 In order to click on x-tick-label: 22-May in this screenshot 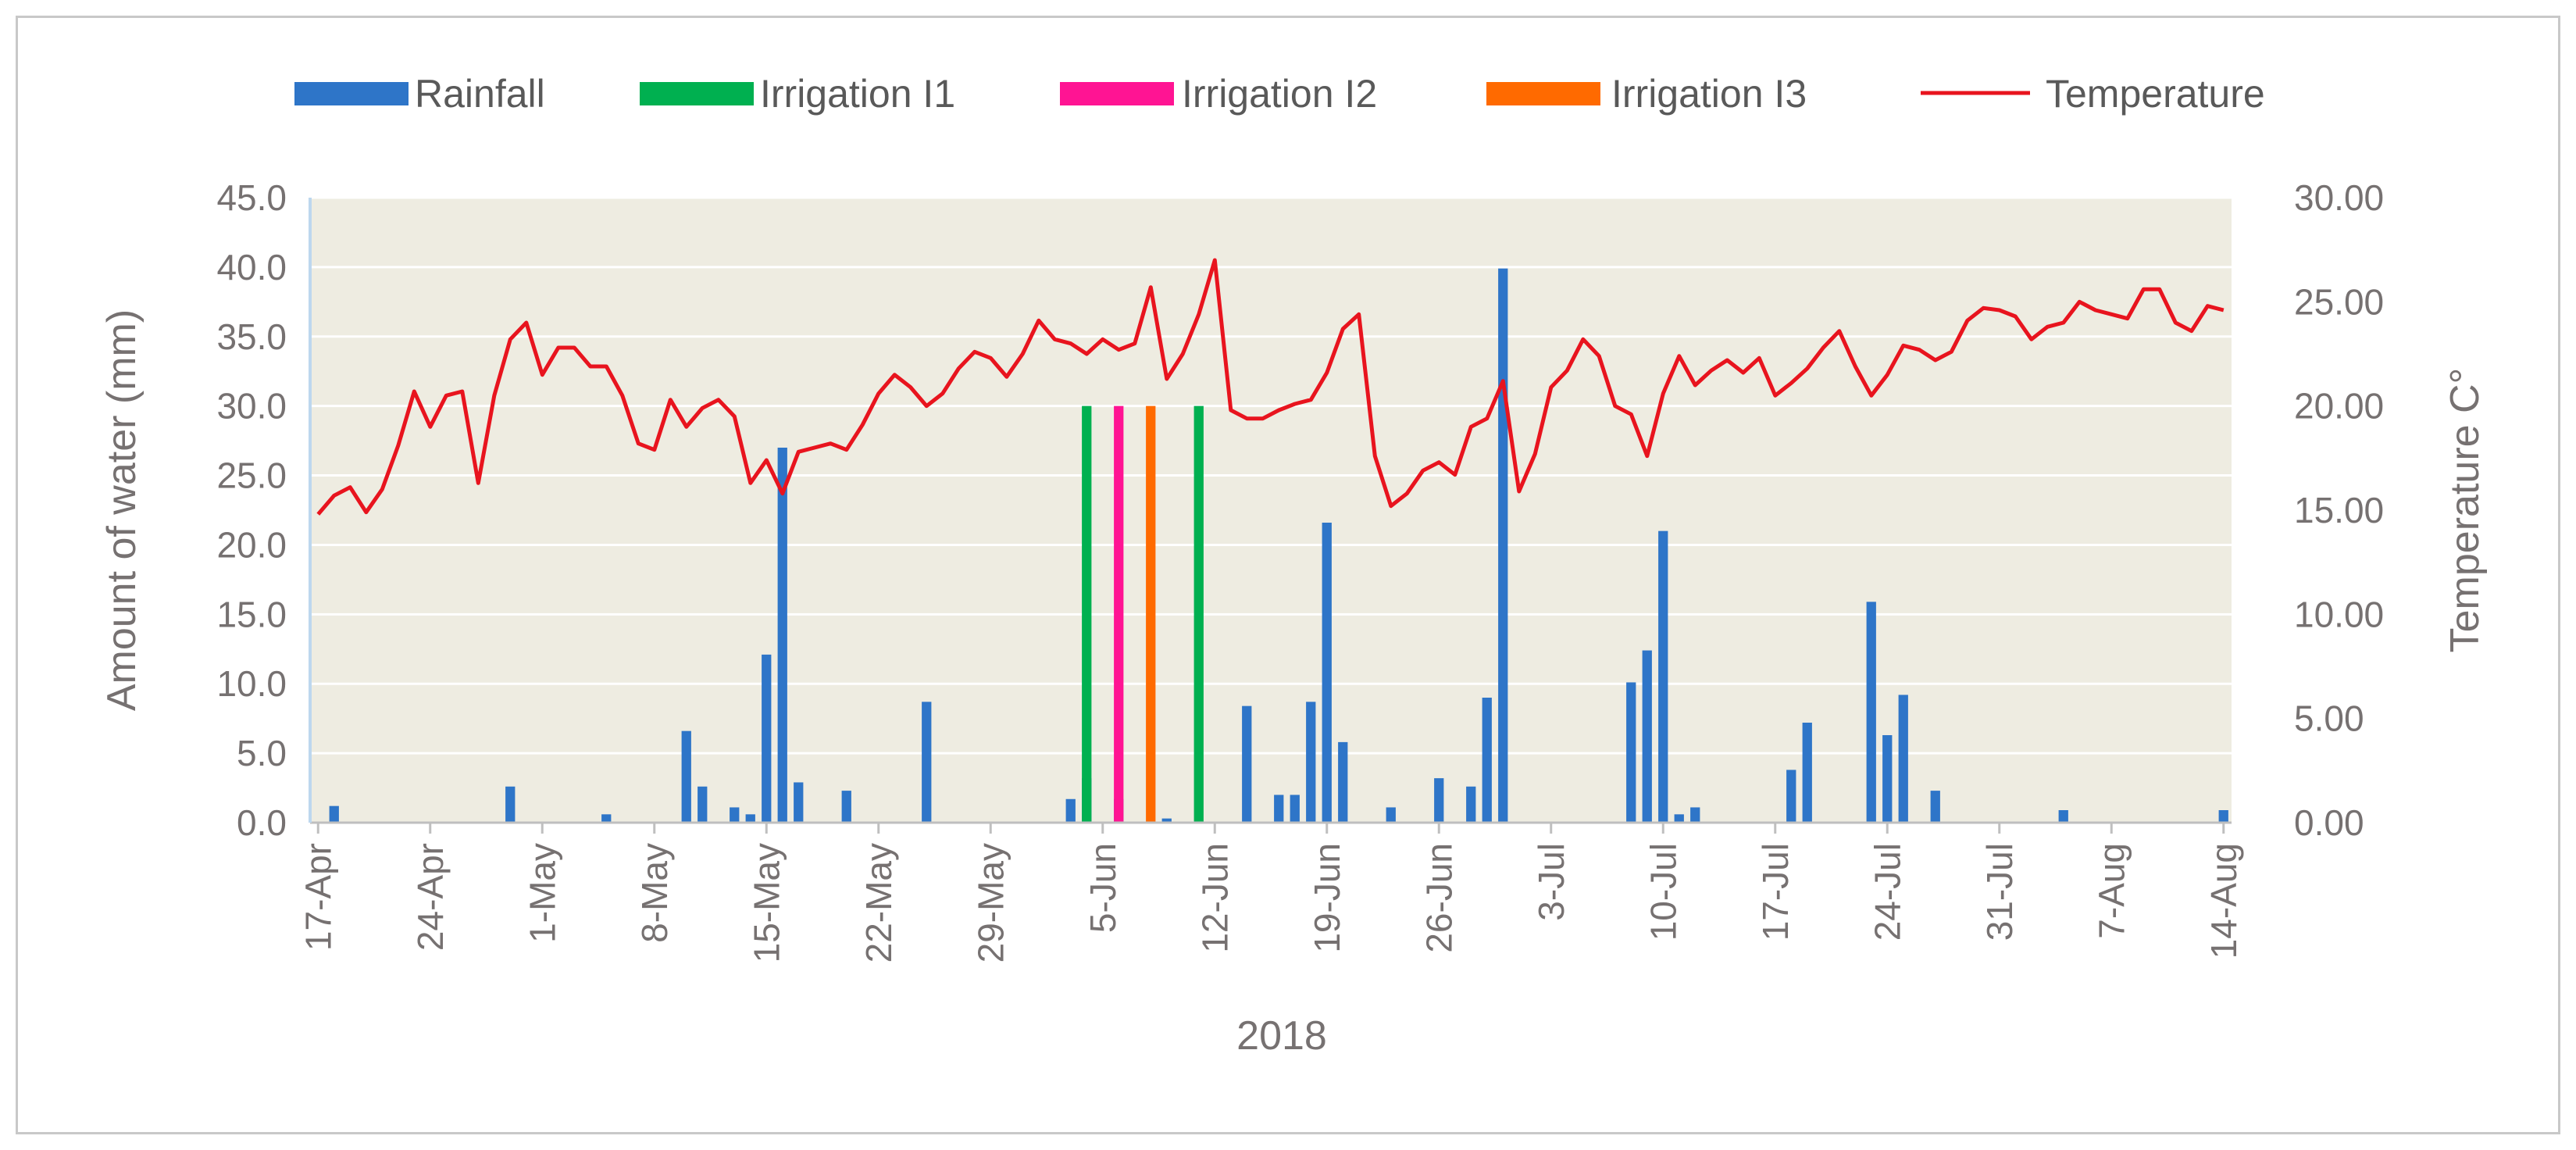, I will do `click(878, 902)`.